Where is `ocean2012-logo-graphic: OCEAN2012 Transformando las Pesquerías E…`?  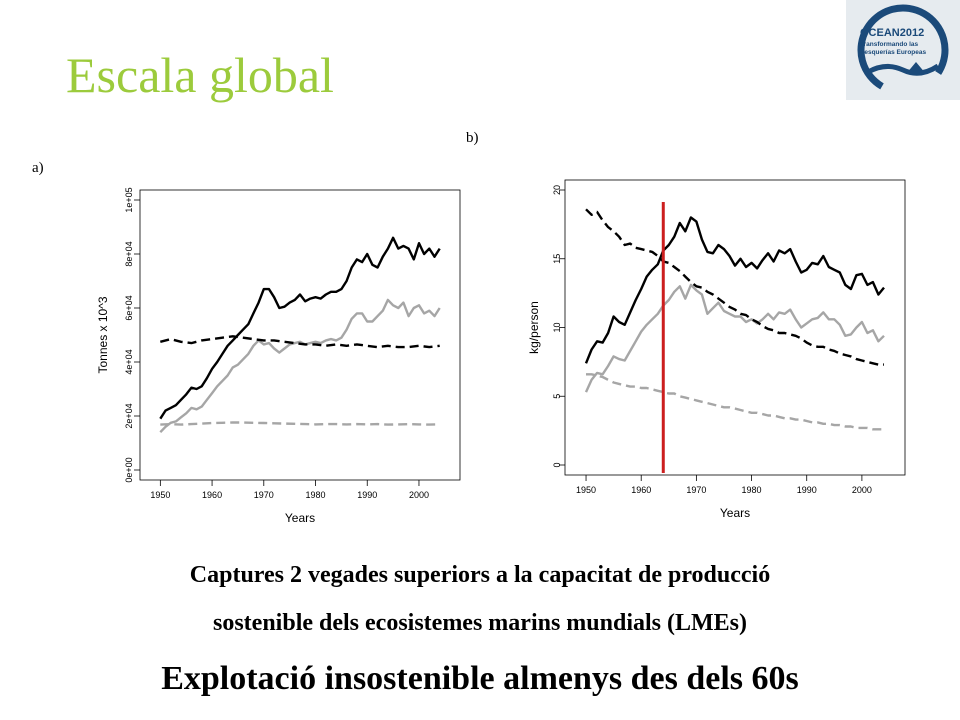 ocean2012-logo-graphic: OCEAN2012 Transformando las Pesquerías E… is located at coordinates (903, 50).